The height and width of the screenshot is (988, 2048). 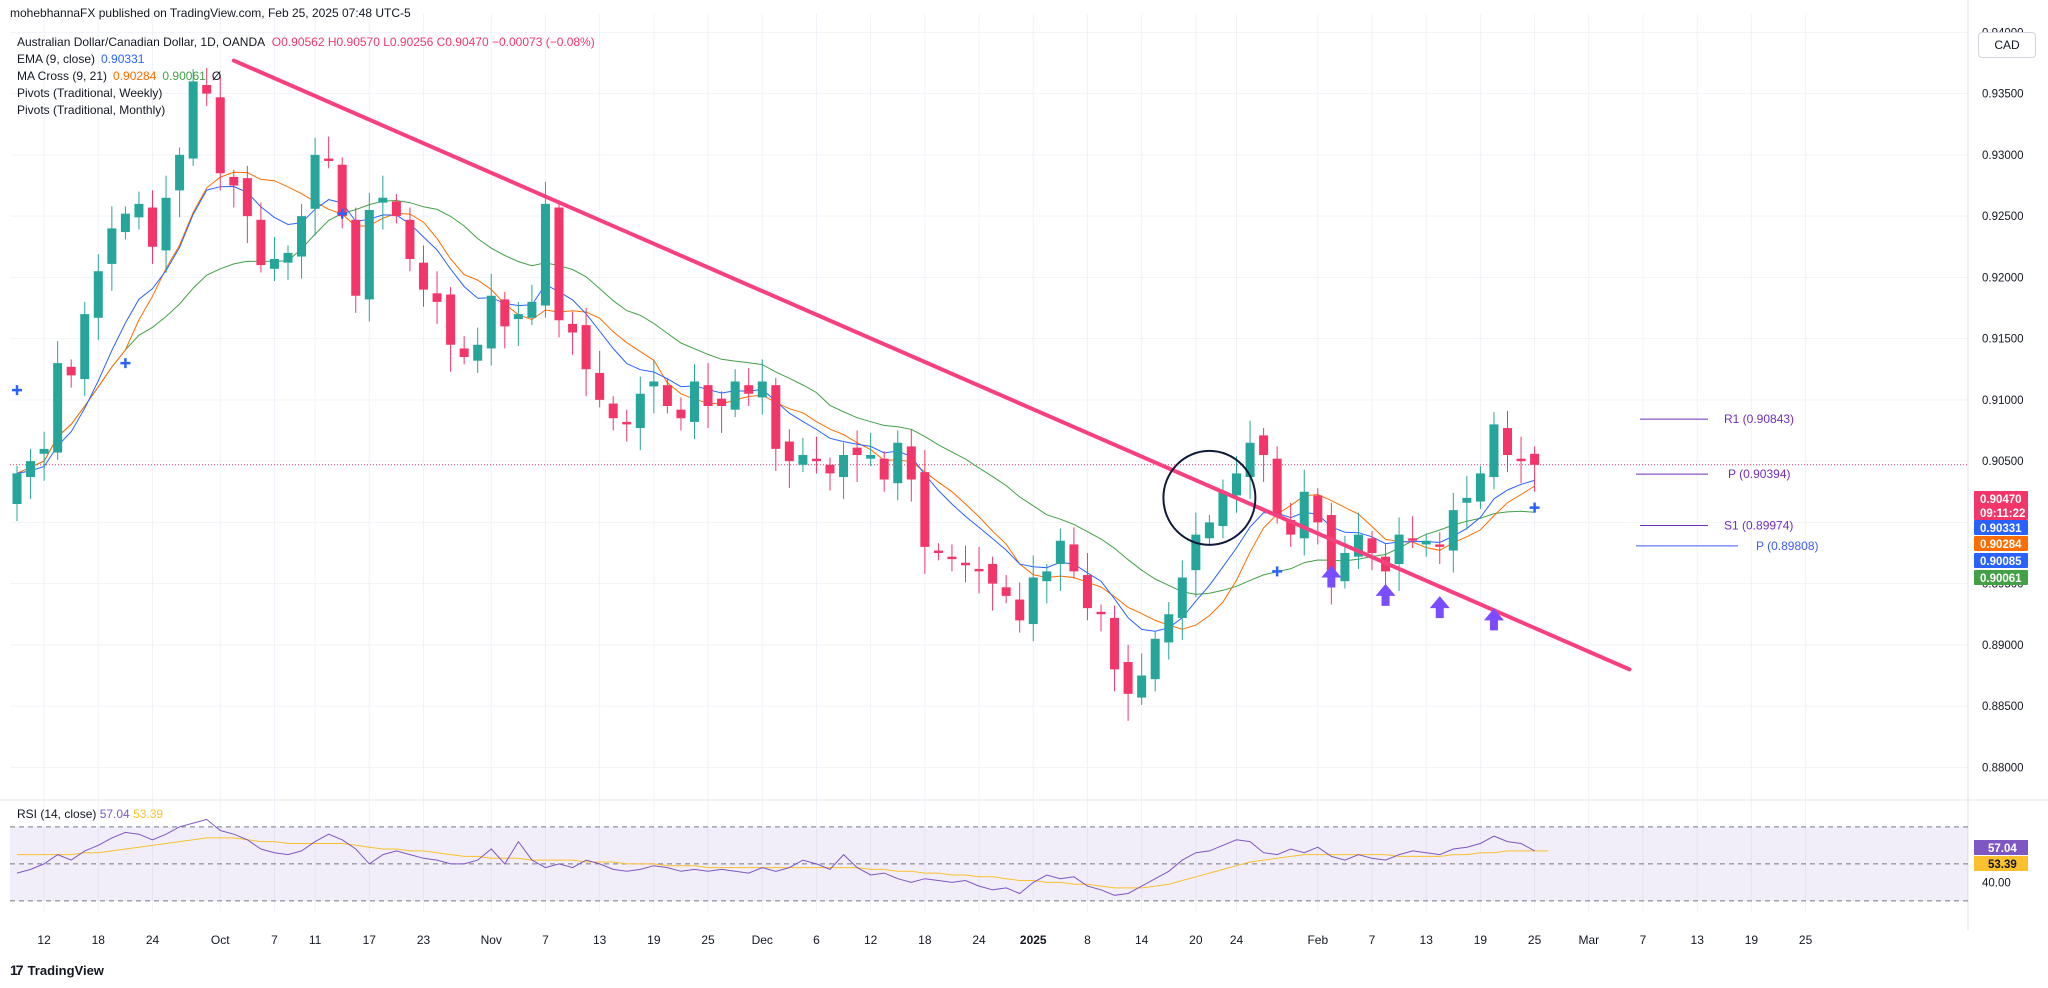 I want to click on time-tick-label: 20, so click(x=1196, y=940).